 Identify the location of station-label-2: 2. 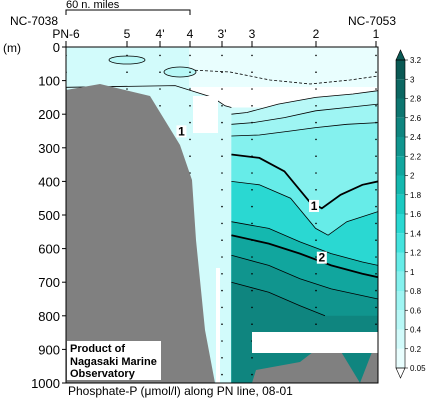
(316, 34).